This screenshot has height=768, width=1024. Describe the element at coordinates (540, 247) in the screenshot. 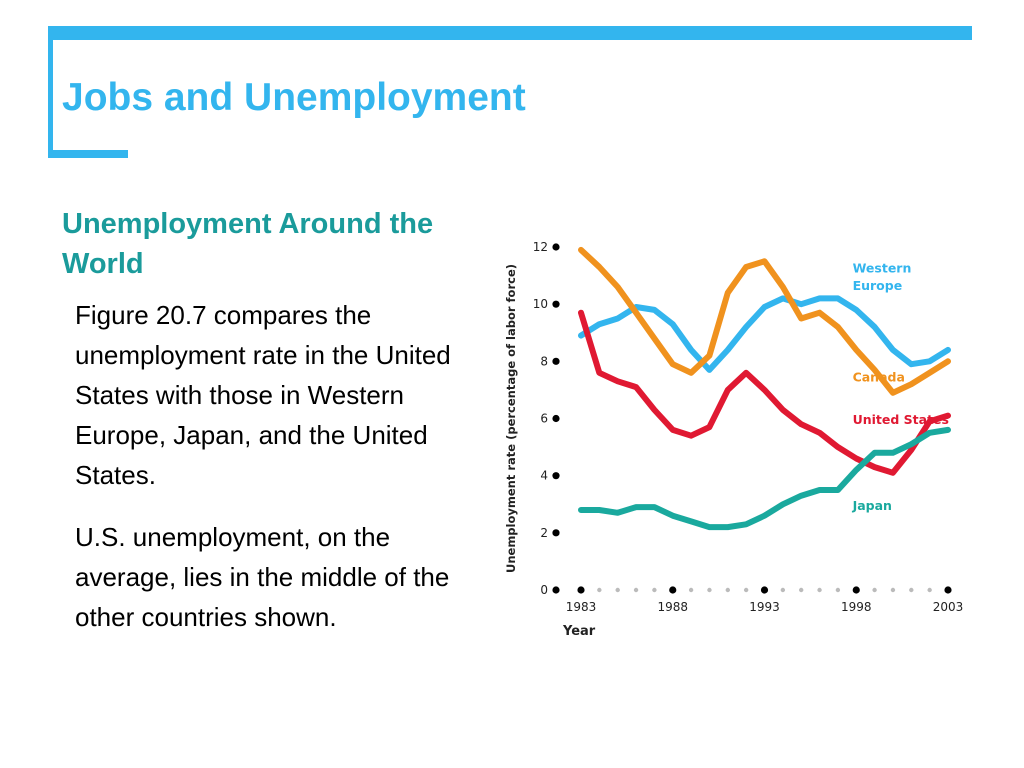

I see `y-tick-label: 12` at that location.